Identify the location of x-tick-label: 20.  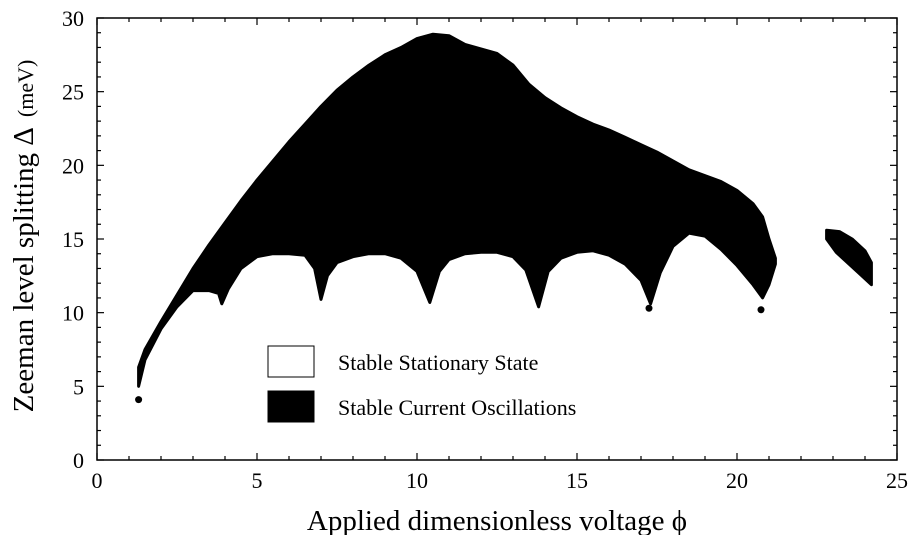
(737, 480).